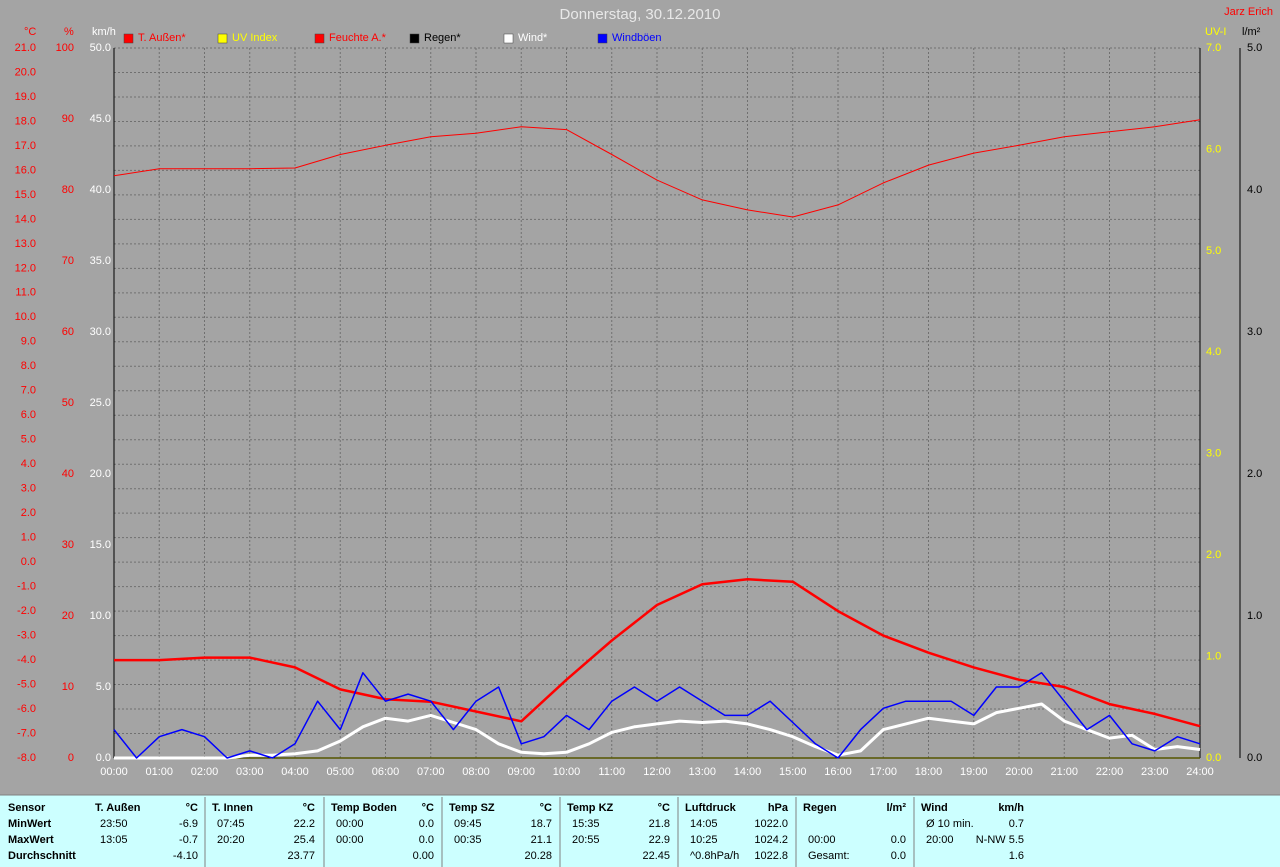 Image resolution: width=1280 pixels, height=867 pixels. Describe the element at coordinates (231, 840) in the screenshot. I see `cell-time: 20:20` at that location.